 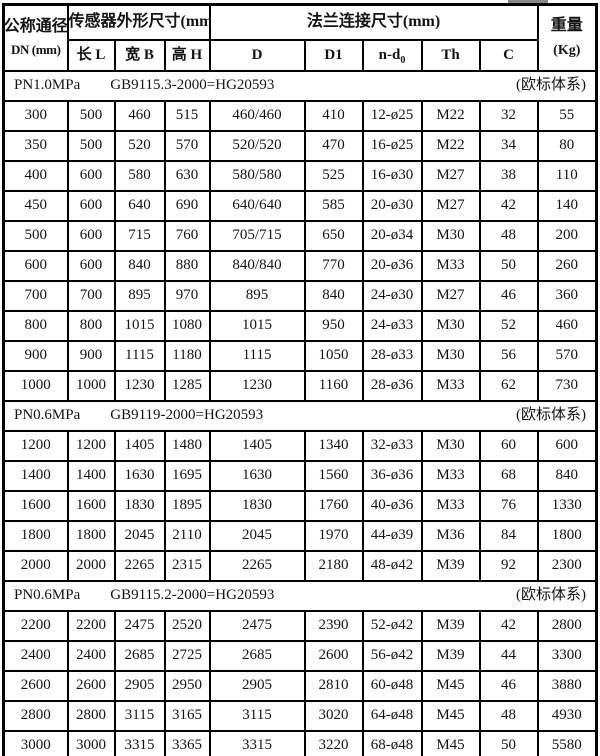 I want to click on table-cell: 2315, so click(x=187, y=566).